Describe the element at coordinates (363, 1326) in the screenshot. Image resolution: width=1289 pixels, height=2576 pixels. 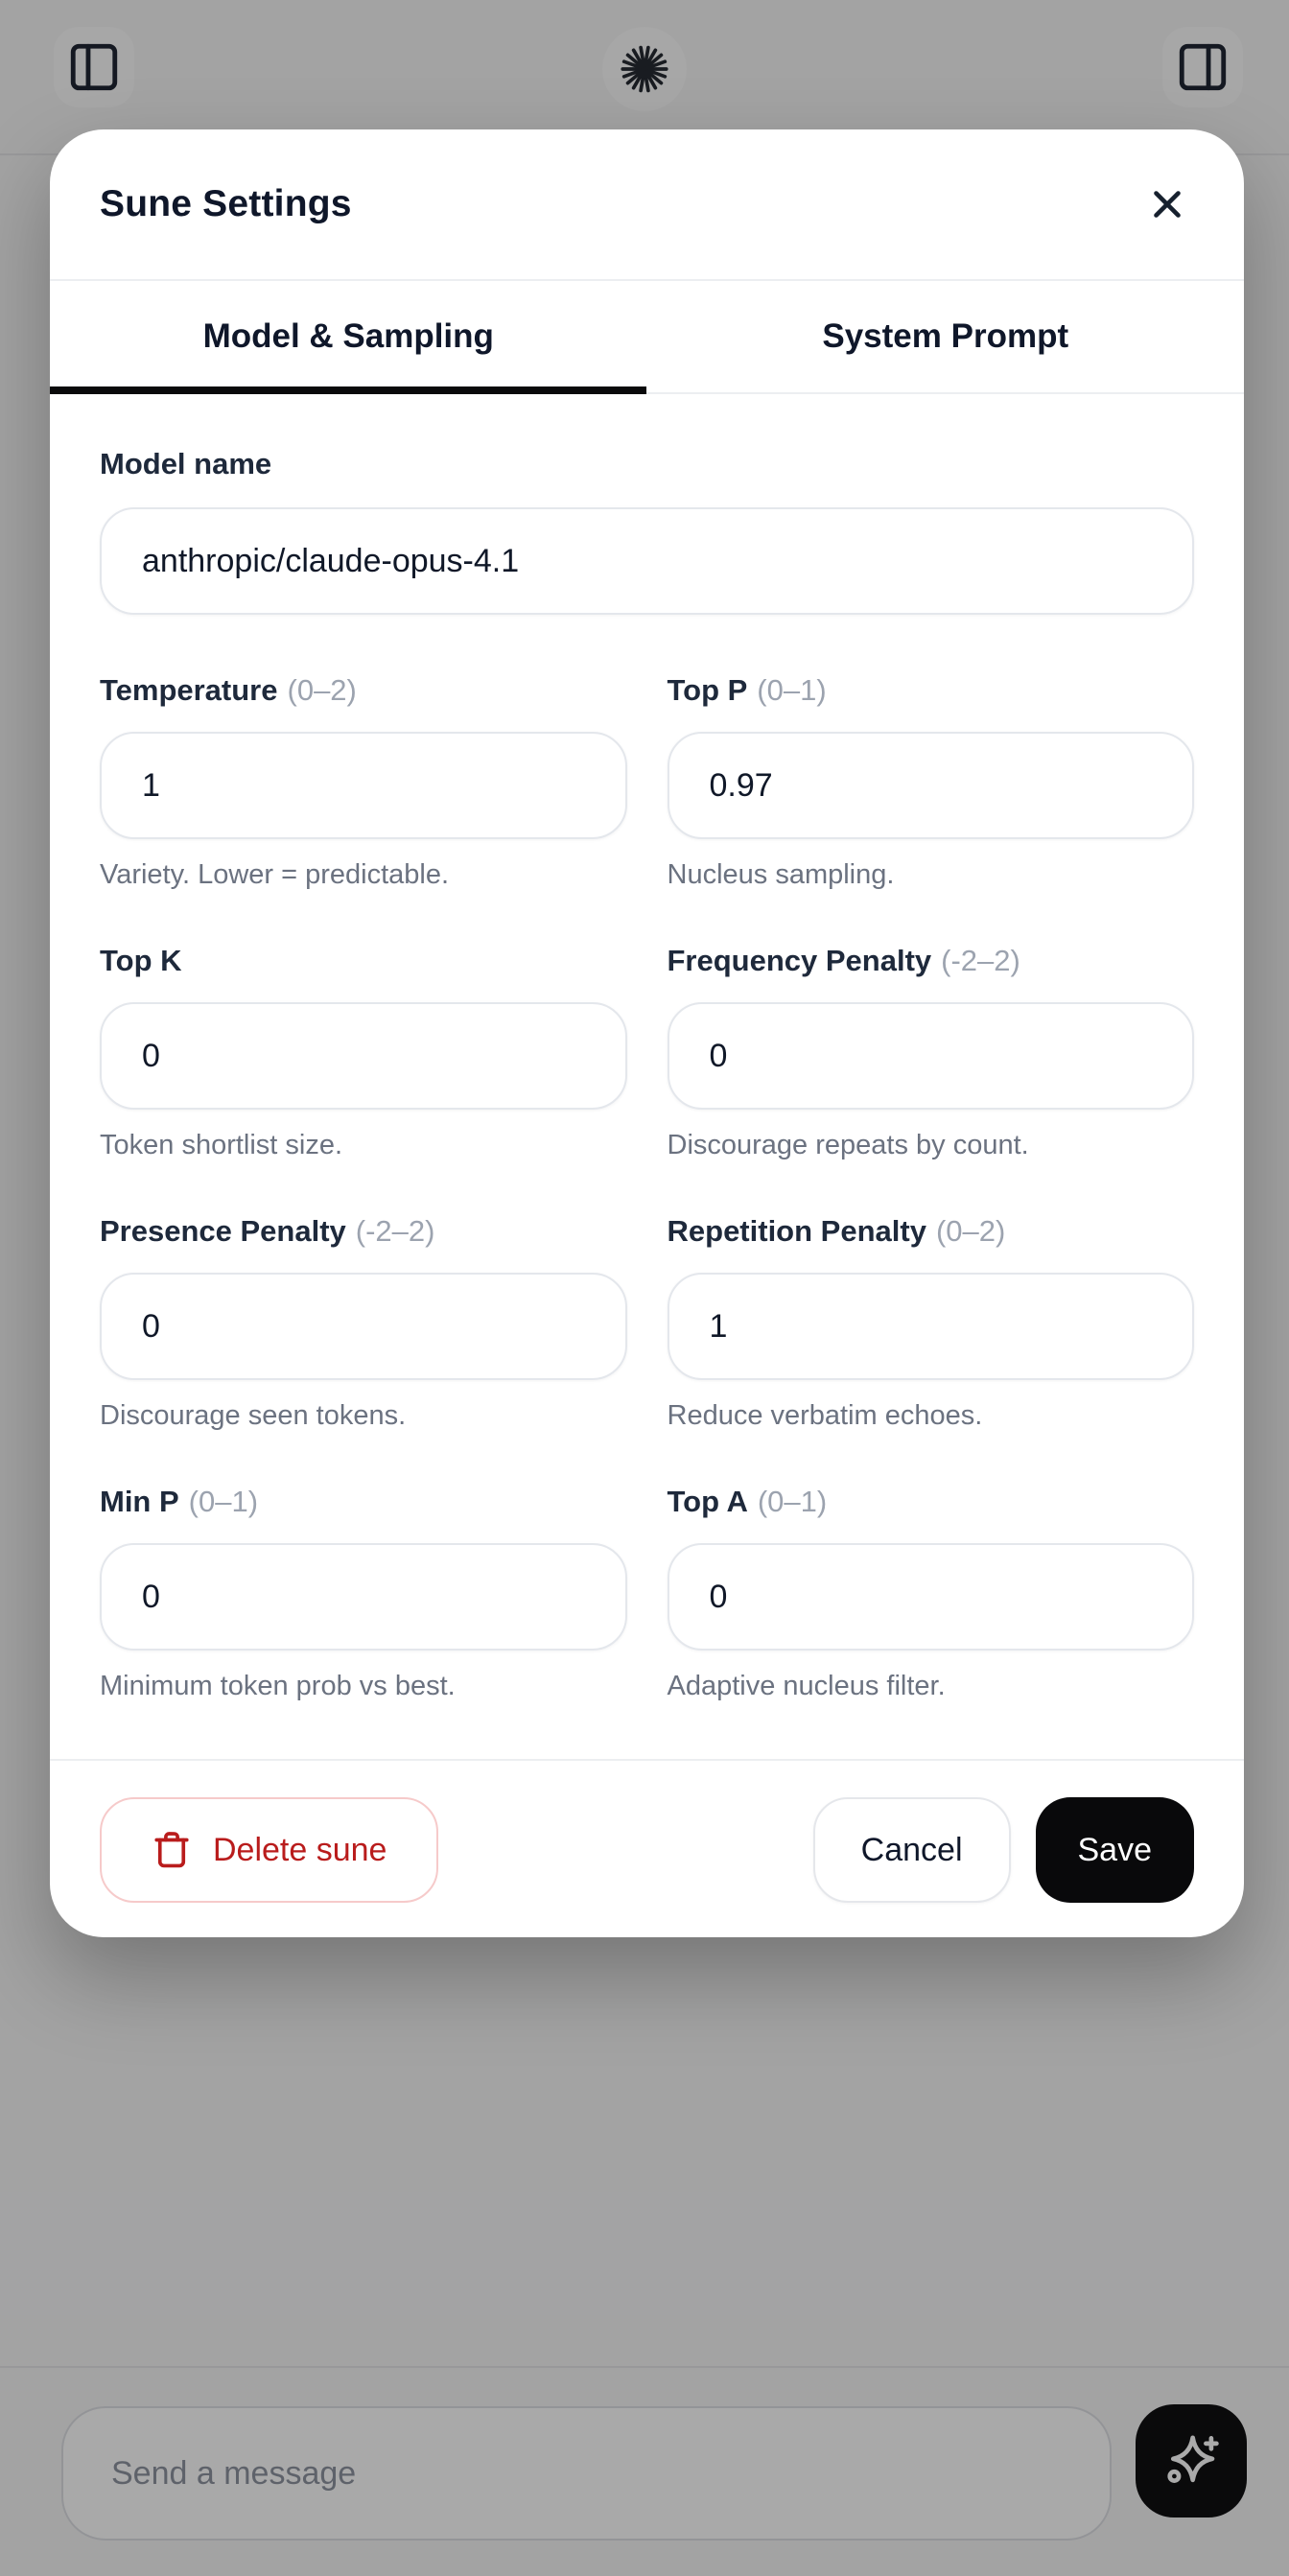
I see `presence-penalty-input` at that location.